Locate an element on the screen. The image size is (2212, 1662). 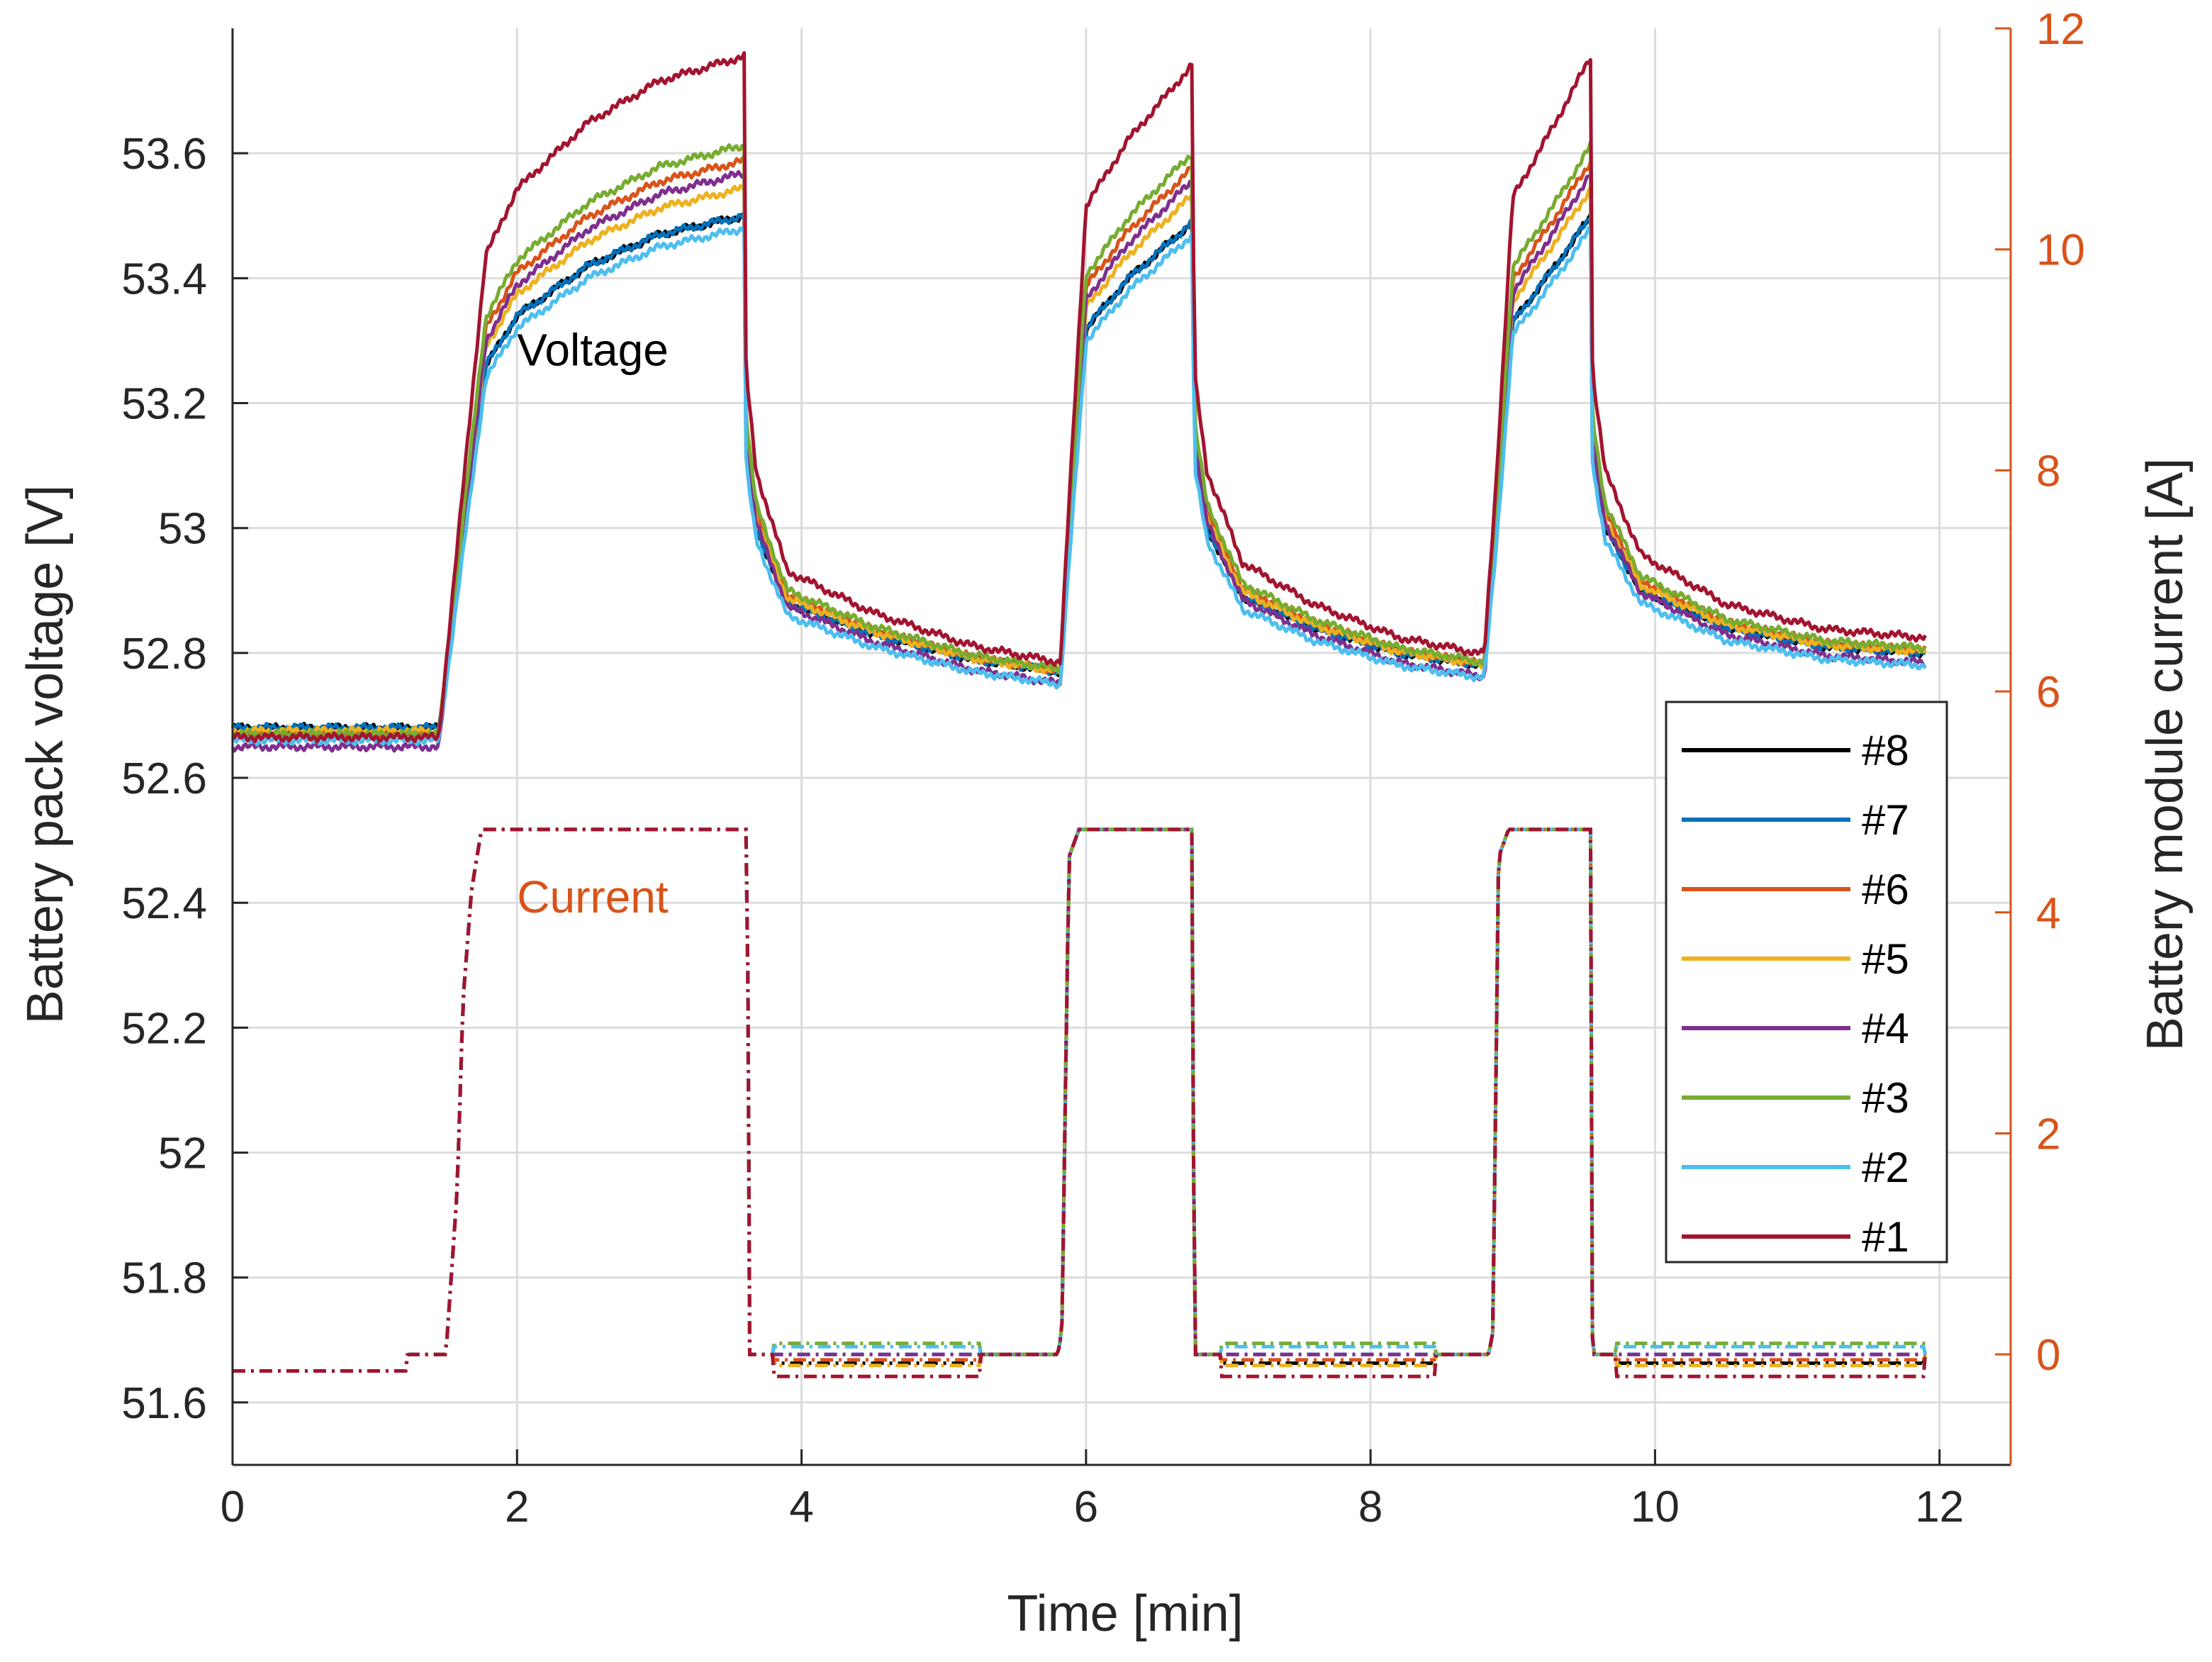
x-tick-label-5: 10 is located at coordinates (1655, 1507).